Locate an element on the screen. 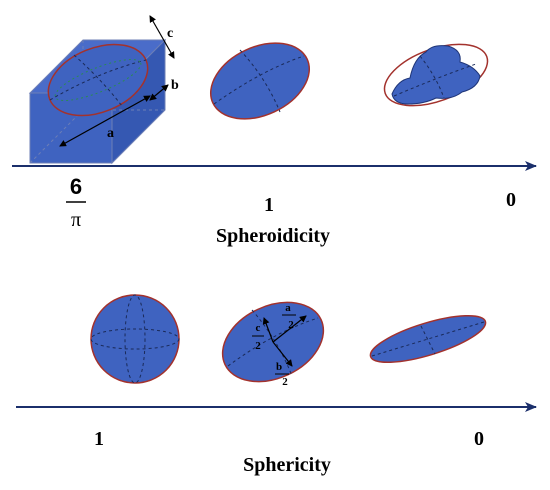  label-a-num: a is located at coordinates (288, 308).